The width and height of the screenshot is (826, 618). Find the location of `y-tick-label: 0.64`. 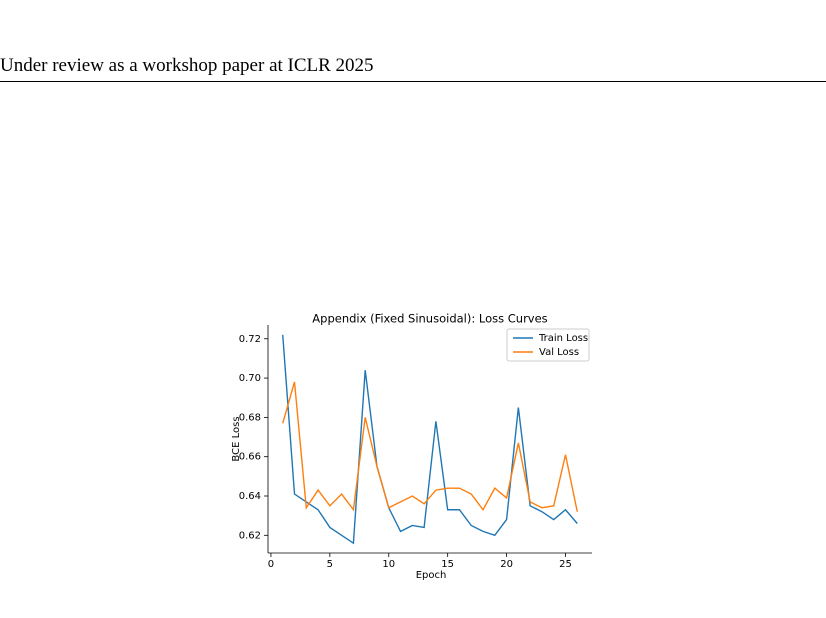

y-tick-label: 0.64 is located at coordinates (250, 496).